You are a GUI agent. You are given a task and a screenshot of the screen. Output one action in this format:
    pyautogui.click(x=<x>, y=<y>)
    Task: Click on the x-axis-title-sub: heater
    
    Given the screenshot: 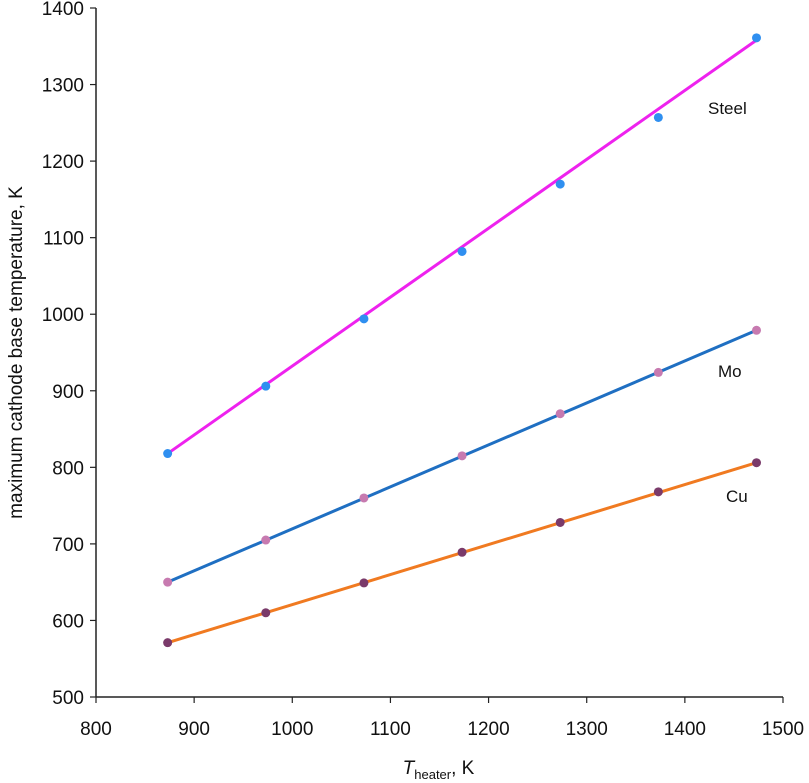 What is the action you would take?
    pyautogui.click(x=433, y=774)
    